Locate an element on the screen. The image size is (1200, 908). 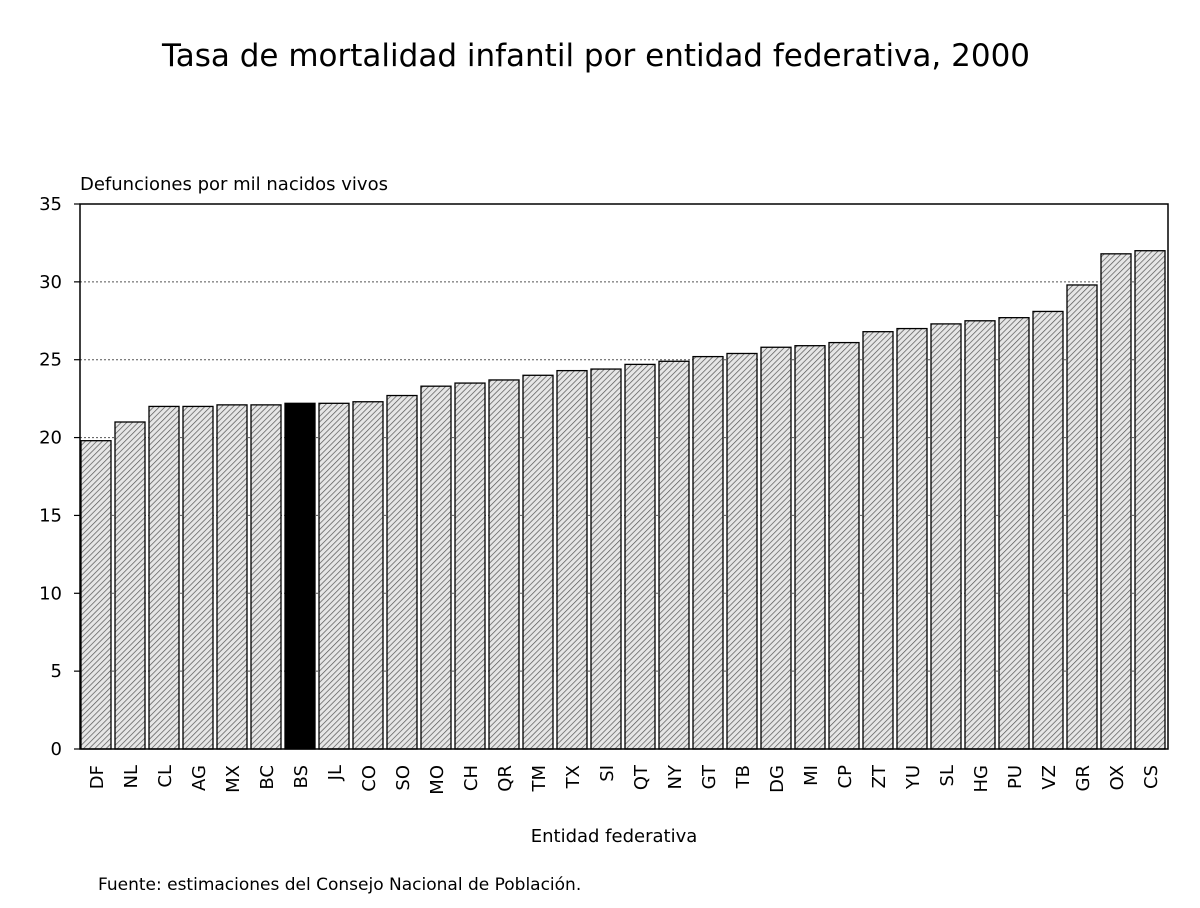
x-tick-label: MX is located at coordinates (233, 779).